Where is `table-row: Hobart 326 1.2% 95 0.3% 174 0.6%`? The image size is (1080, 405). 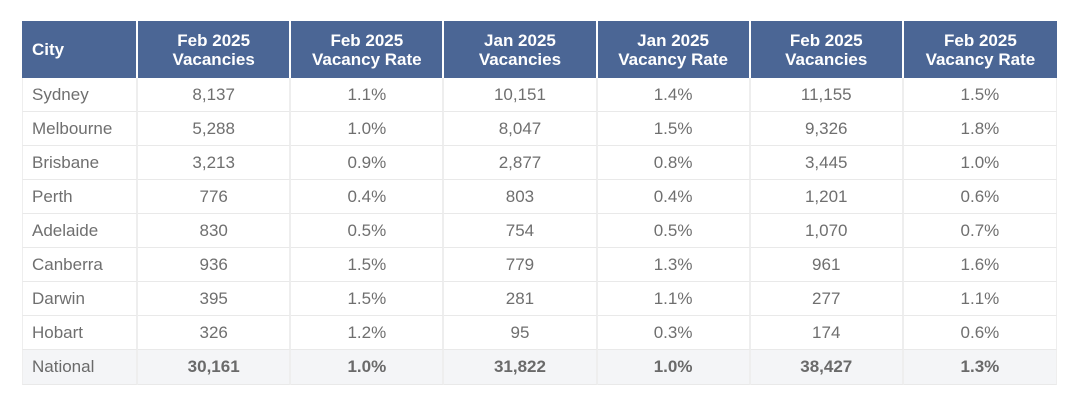
table-row: Hobart 326 1.2% 95 0.3% 174 0.6% is located at coordinates (539, 333).